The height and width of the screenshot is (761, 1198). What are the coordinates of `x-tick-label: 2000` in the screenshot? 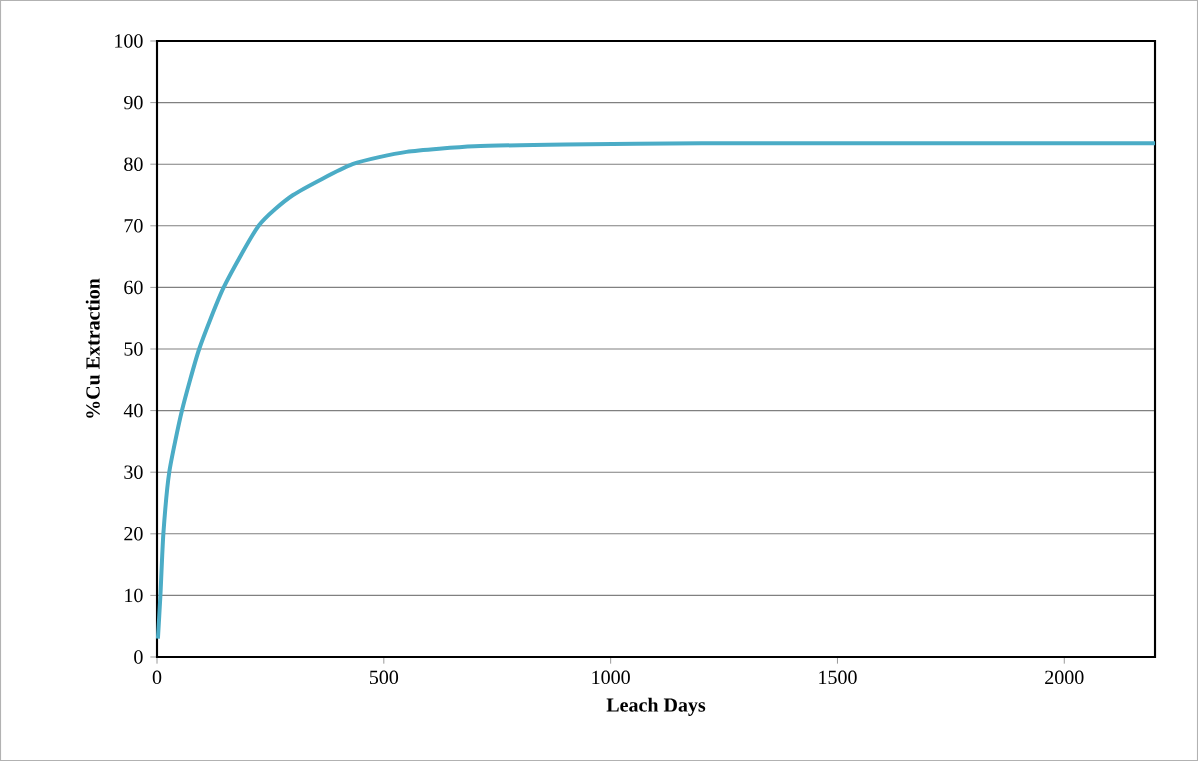 It's located at (1064, 677).